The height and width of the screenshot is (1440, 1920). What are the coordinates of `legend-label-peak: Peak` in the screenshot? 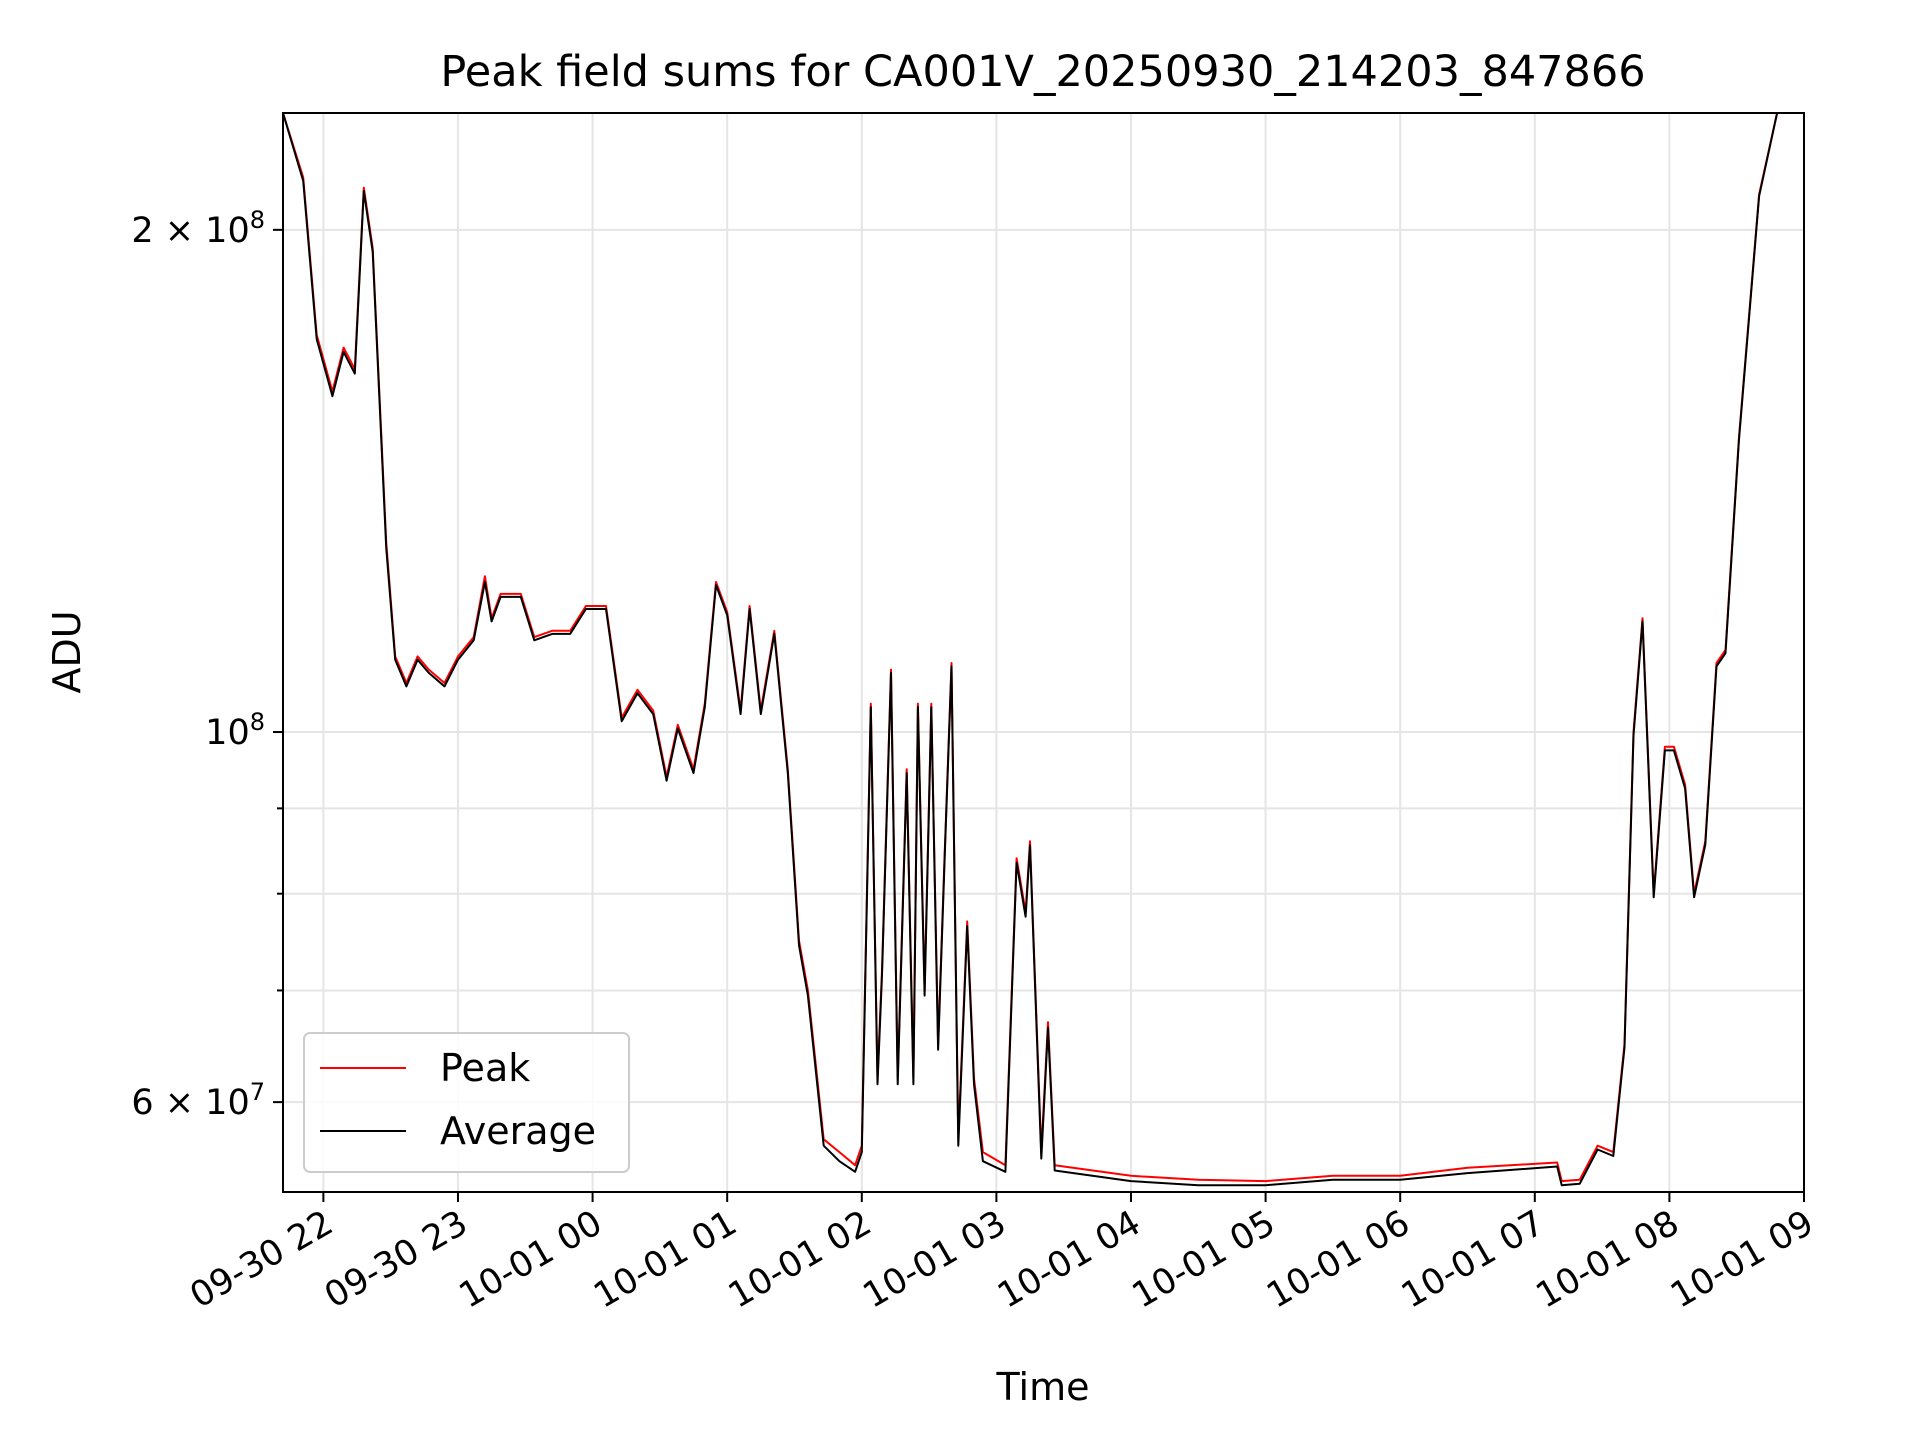 It's located at (485, 1068).